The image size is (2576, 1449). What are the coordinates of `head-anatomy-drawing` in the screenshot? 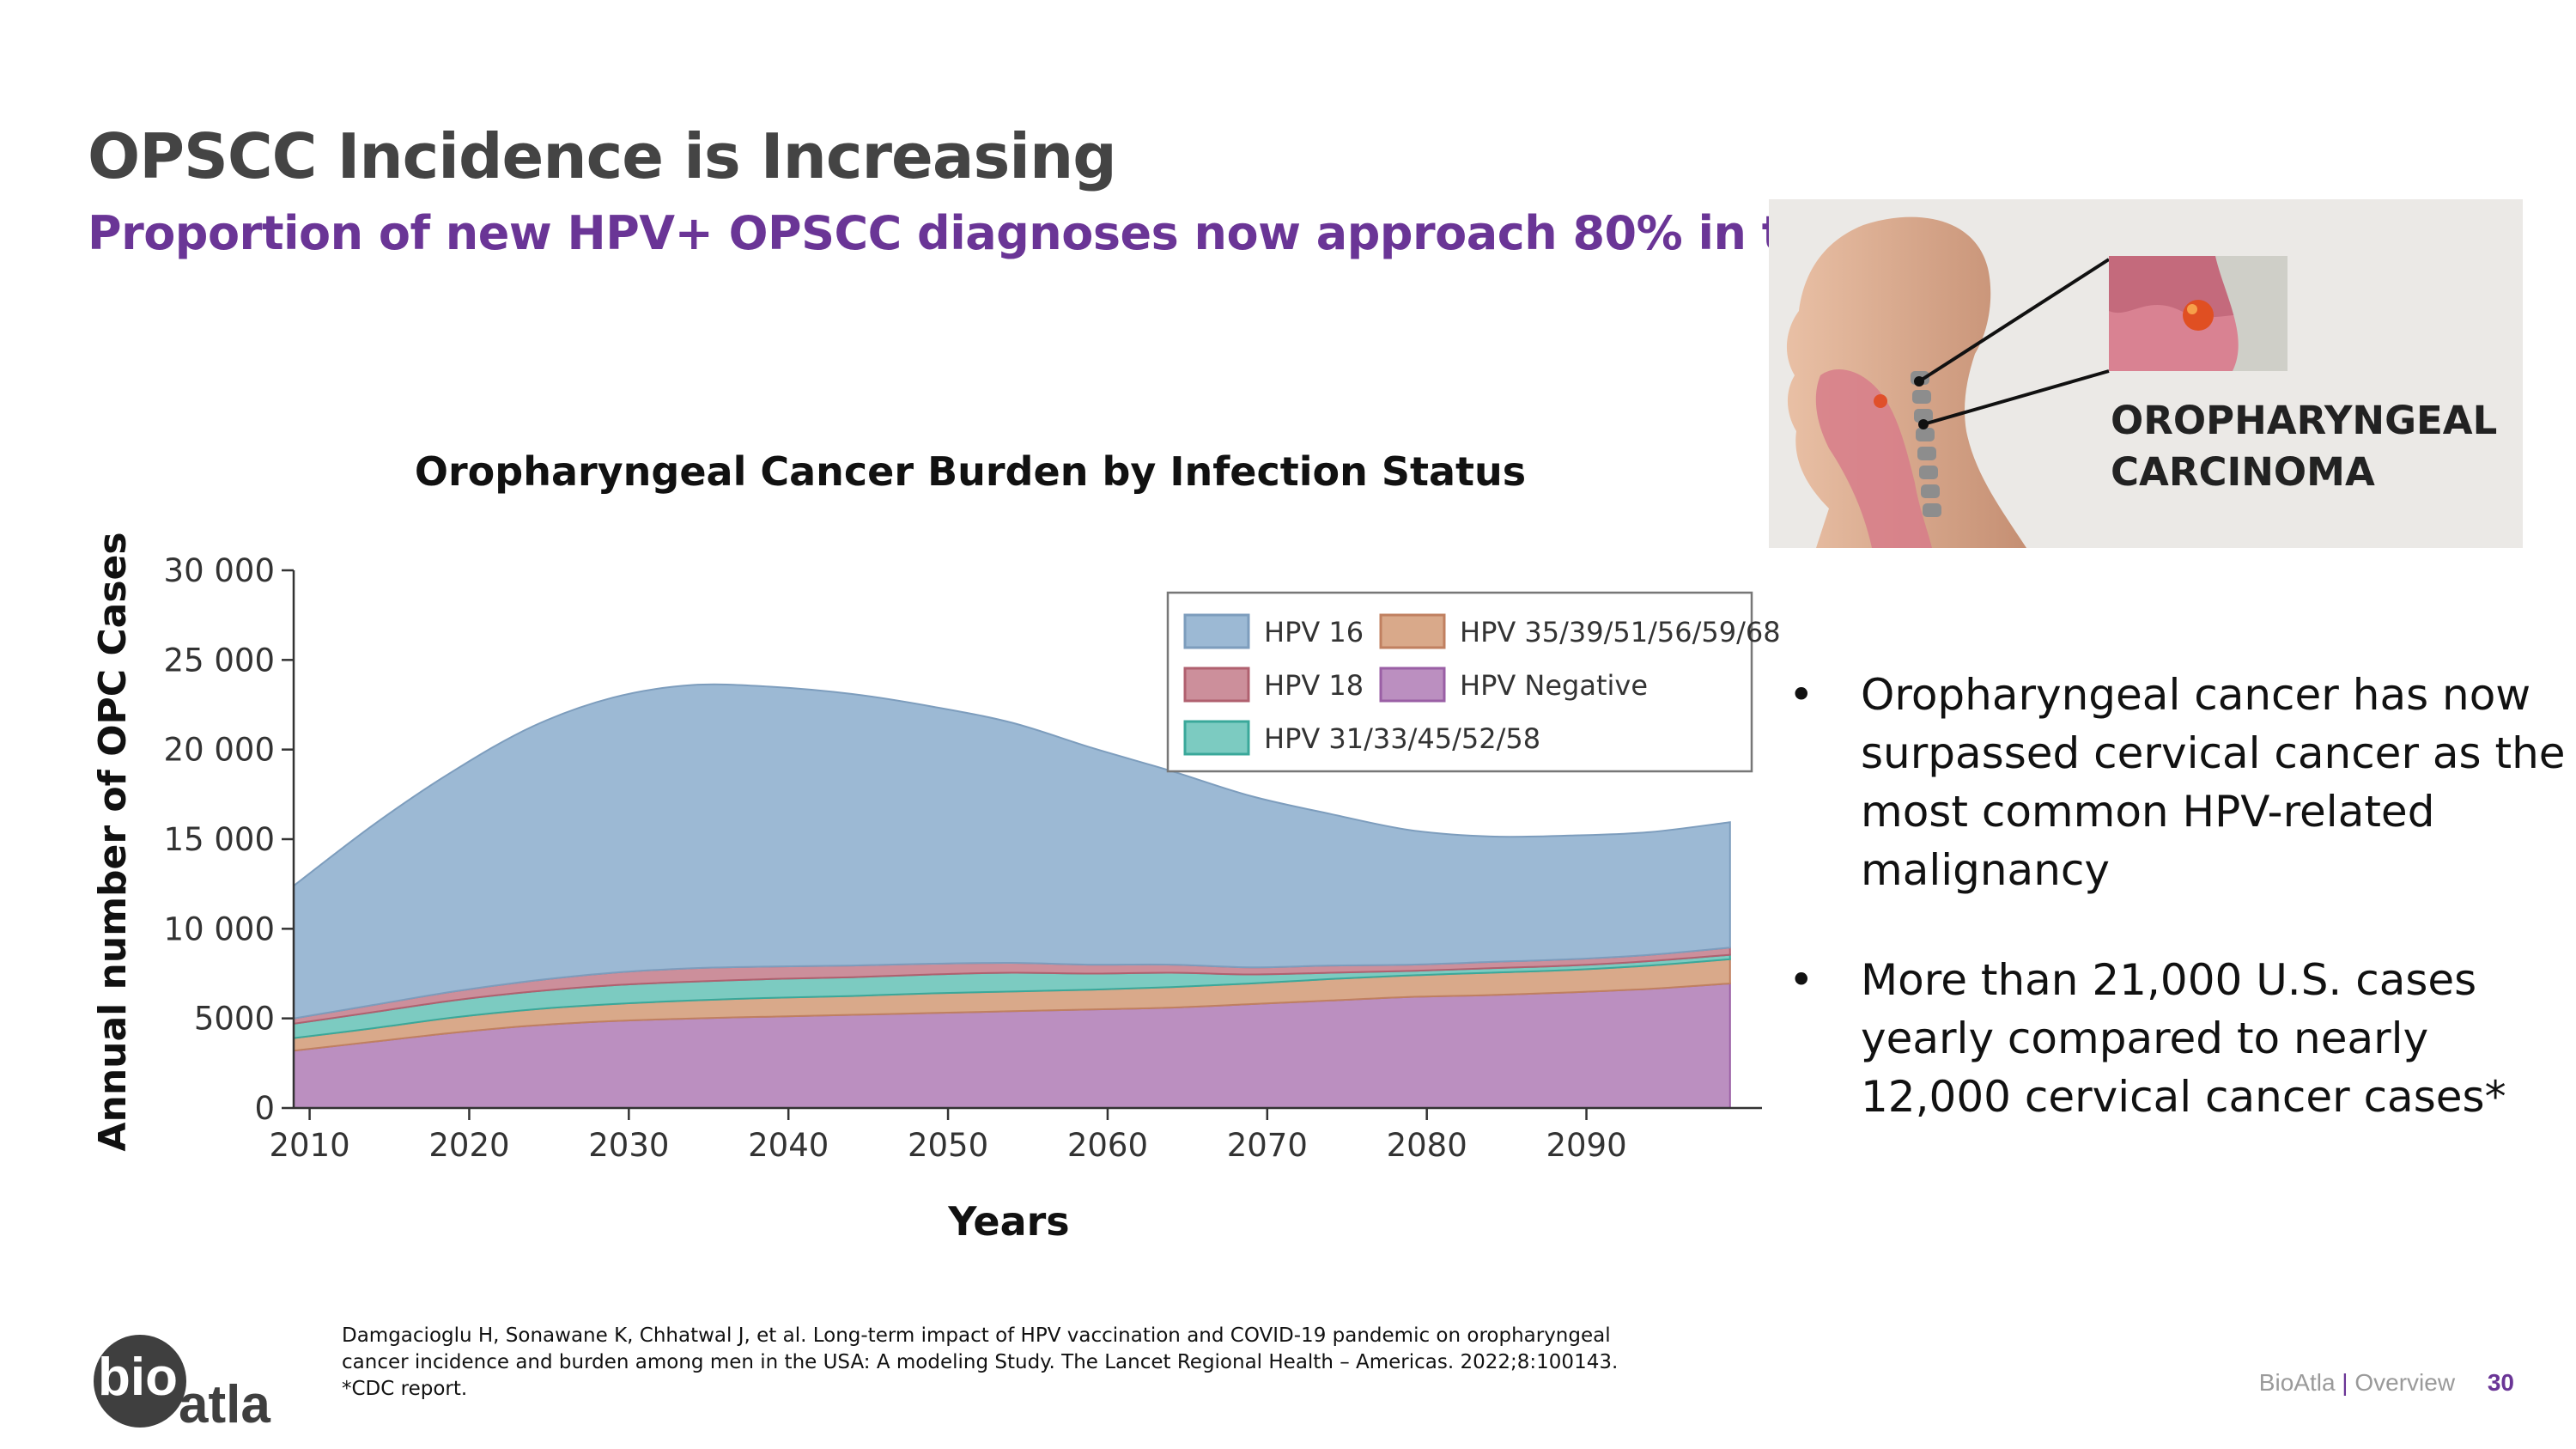 It's located at (2036, 382).